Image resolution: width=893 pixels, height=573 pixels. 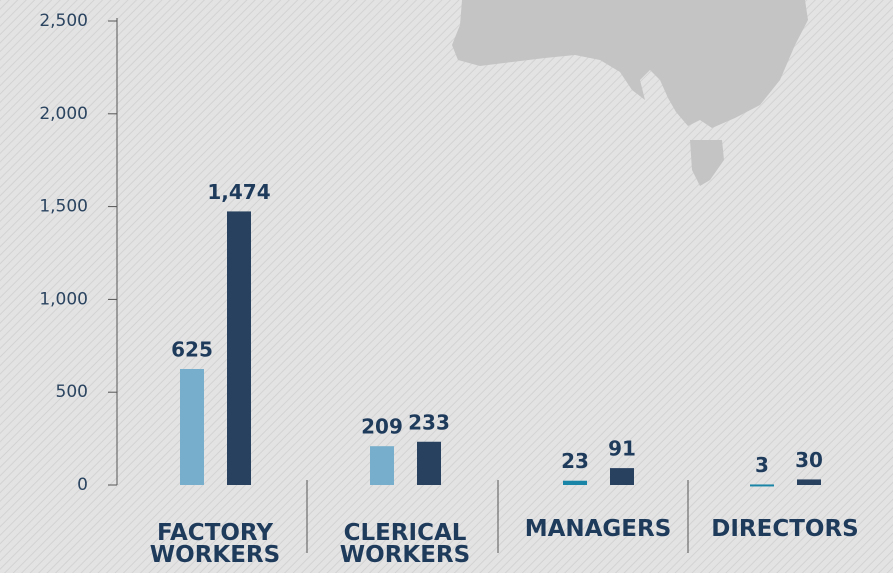 What do you see at coordinates (63, 299) in the screenshot?
I see `y-tick-label: 1,000` at bounding box center [63, 299].